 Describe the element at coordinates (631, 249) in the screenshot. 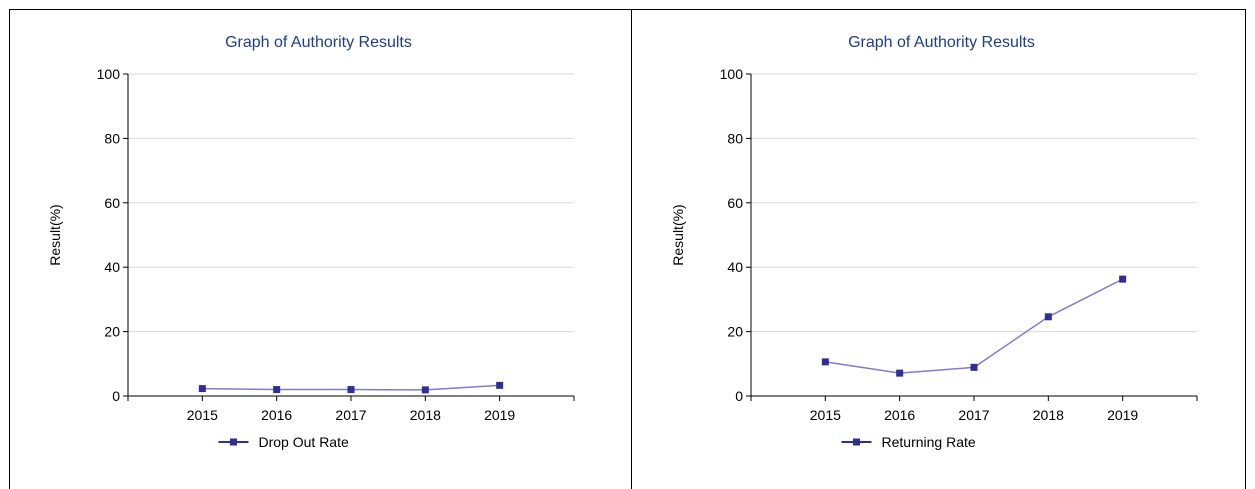

I see `panel-divider` at that location.